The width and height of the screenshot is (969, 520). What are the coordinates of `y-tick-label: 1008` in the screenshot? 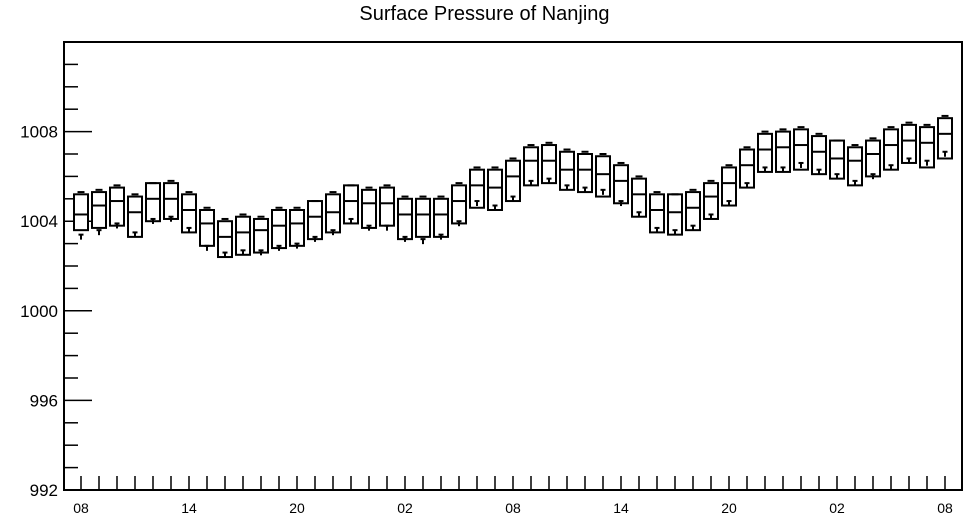 It's located at (39, 132).